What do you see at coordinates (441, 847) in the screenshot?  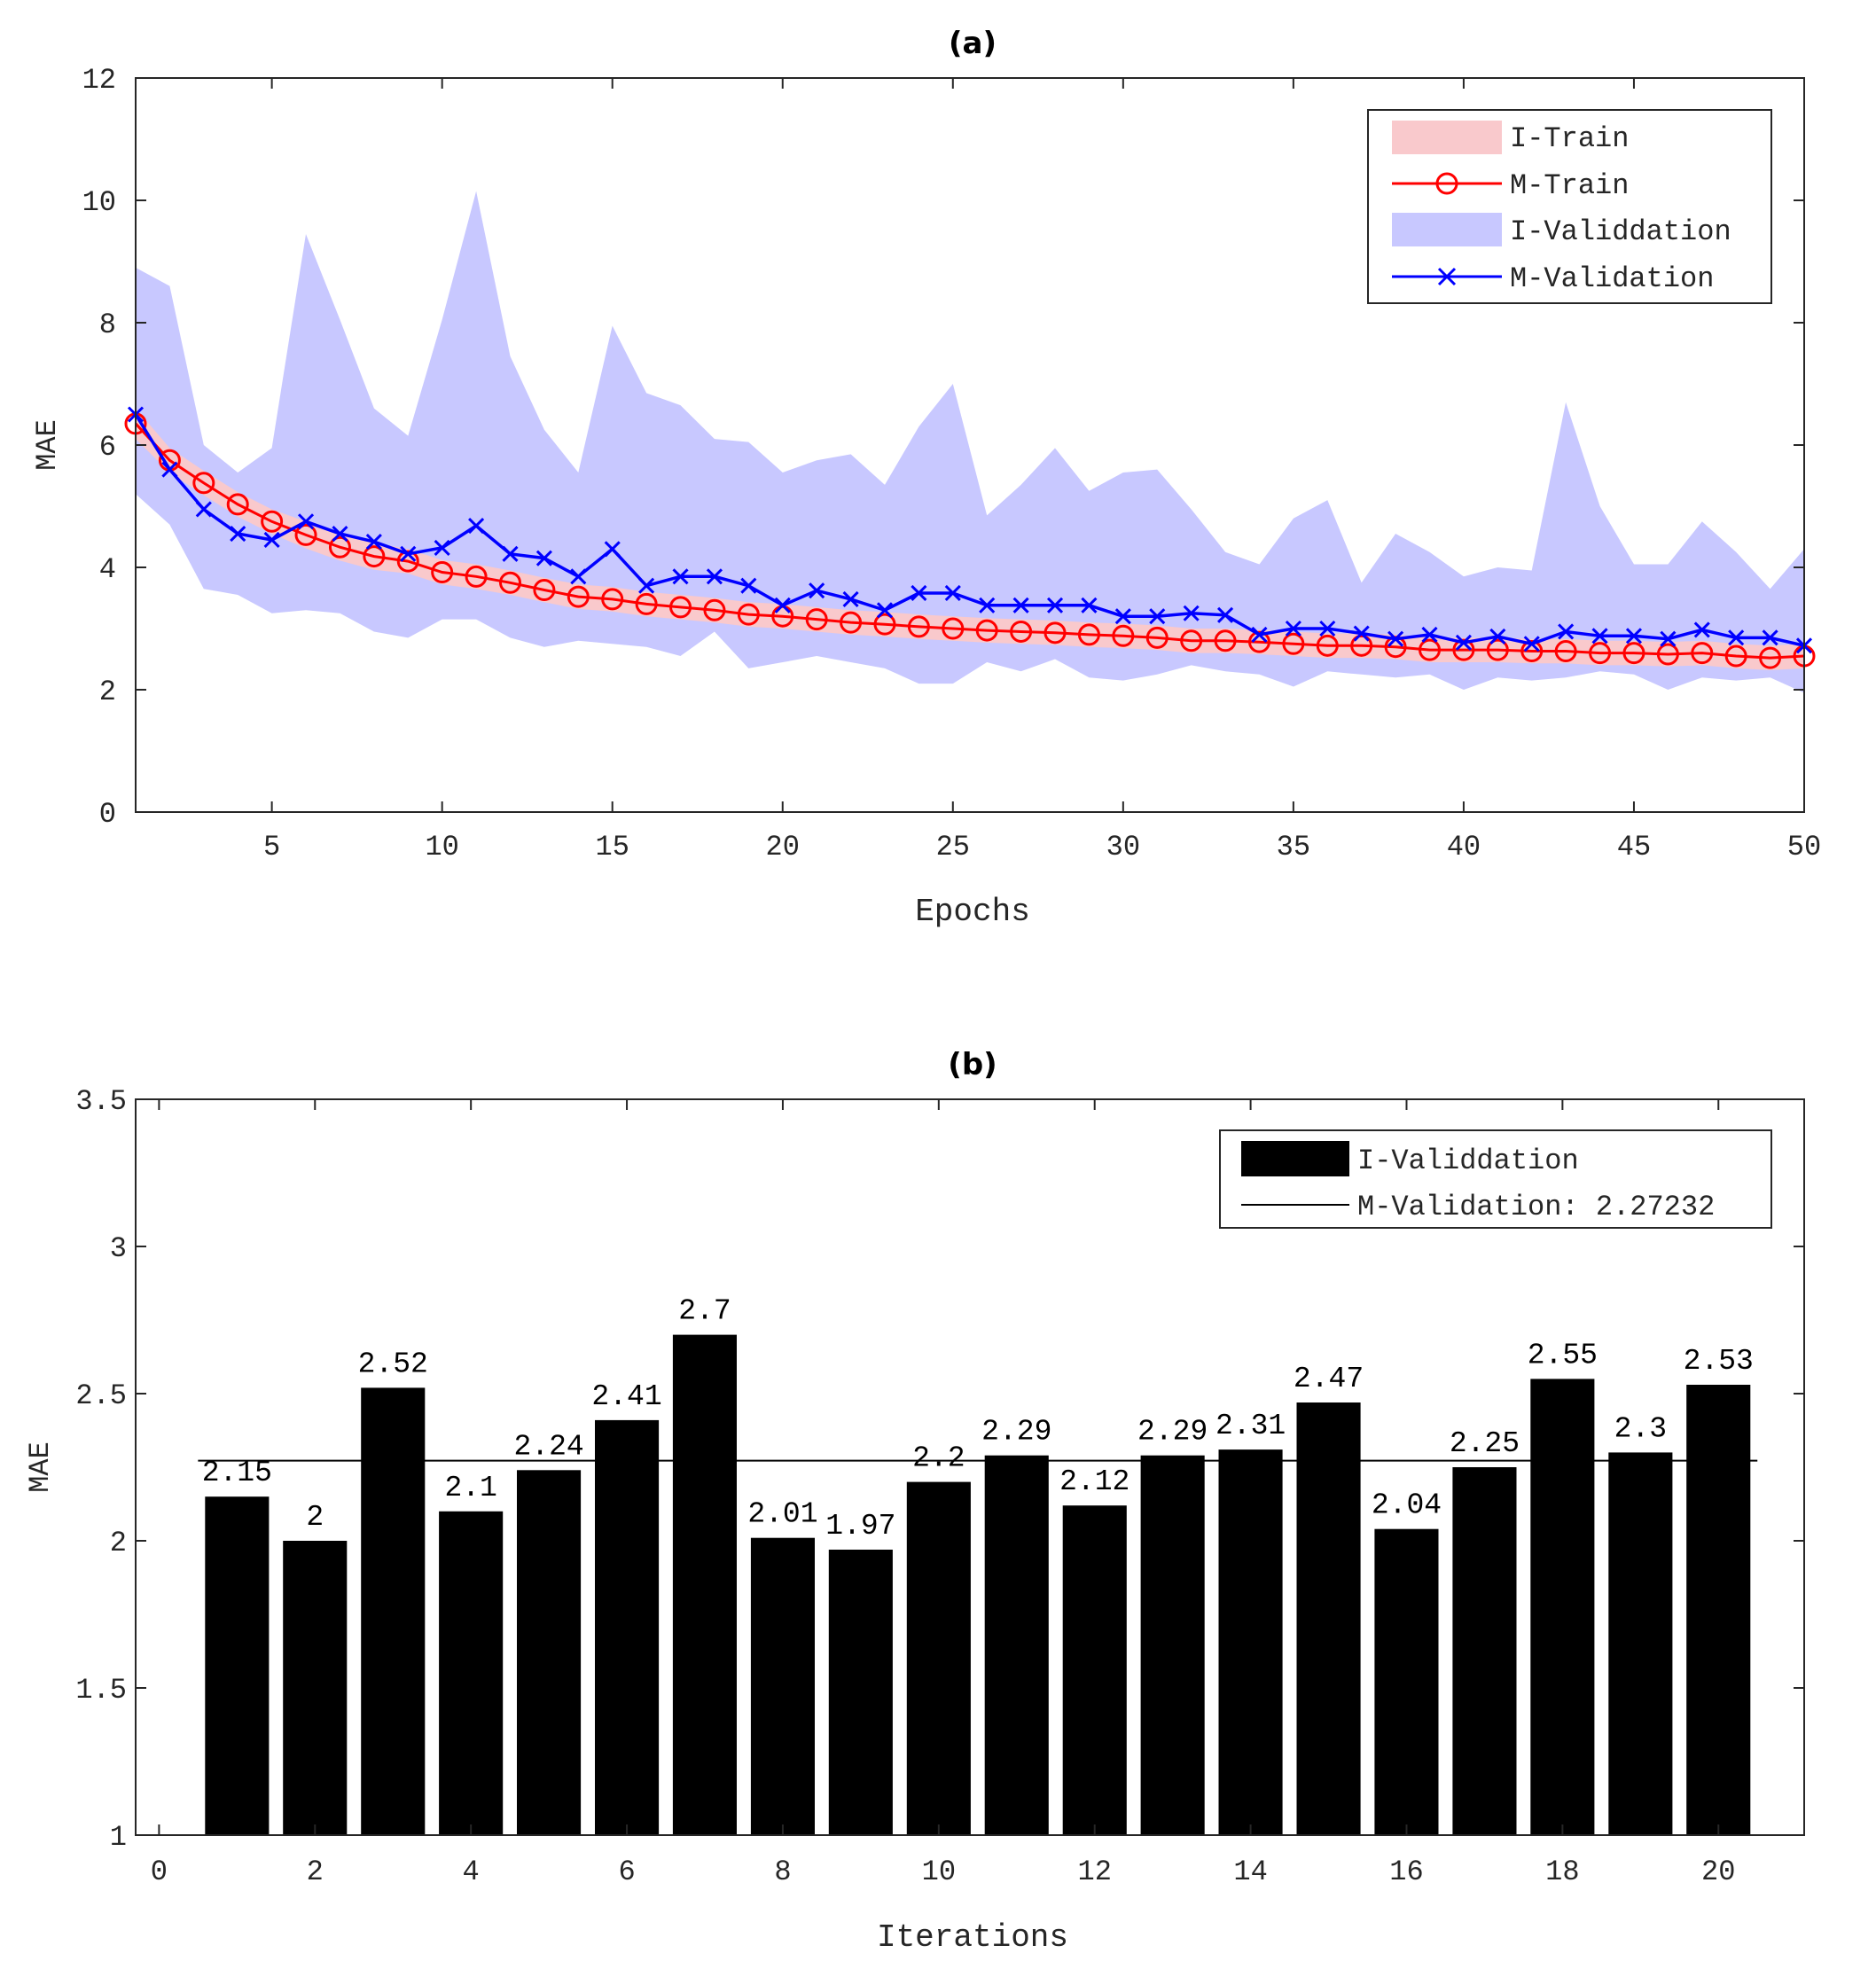 I see `x-tick-label: 10` at bounding box center [441, 847].